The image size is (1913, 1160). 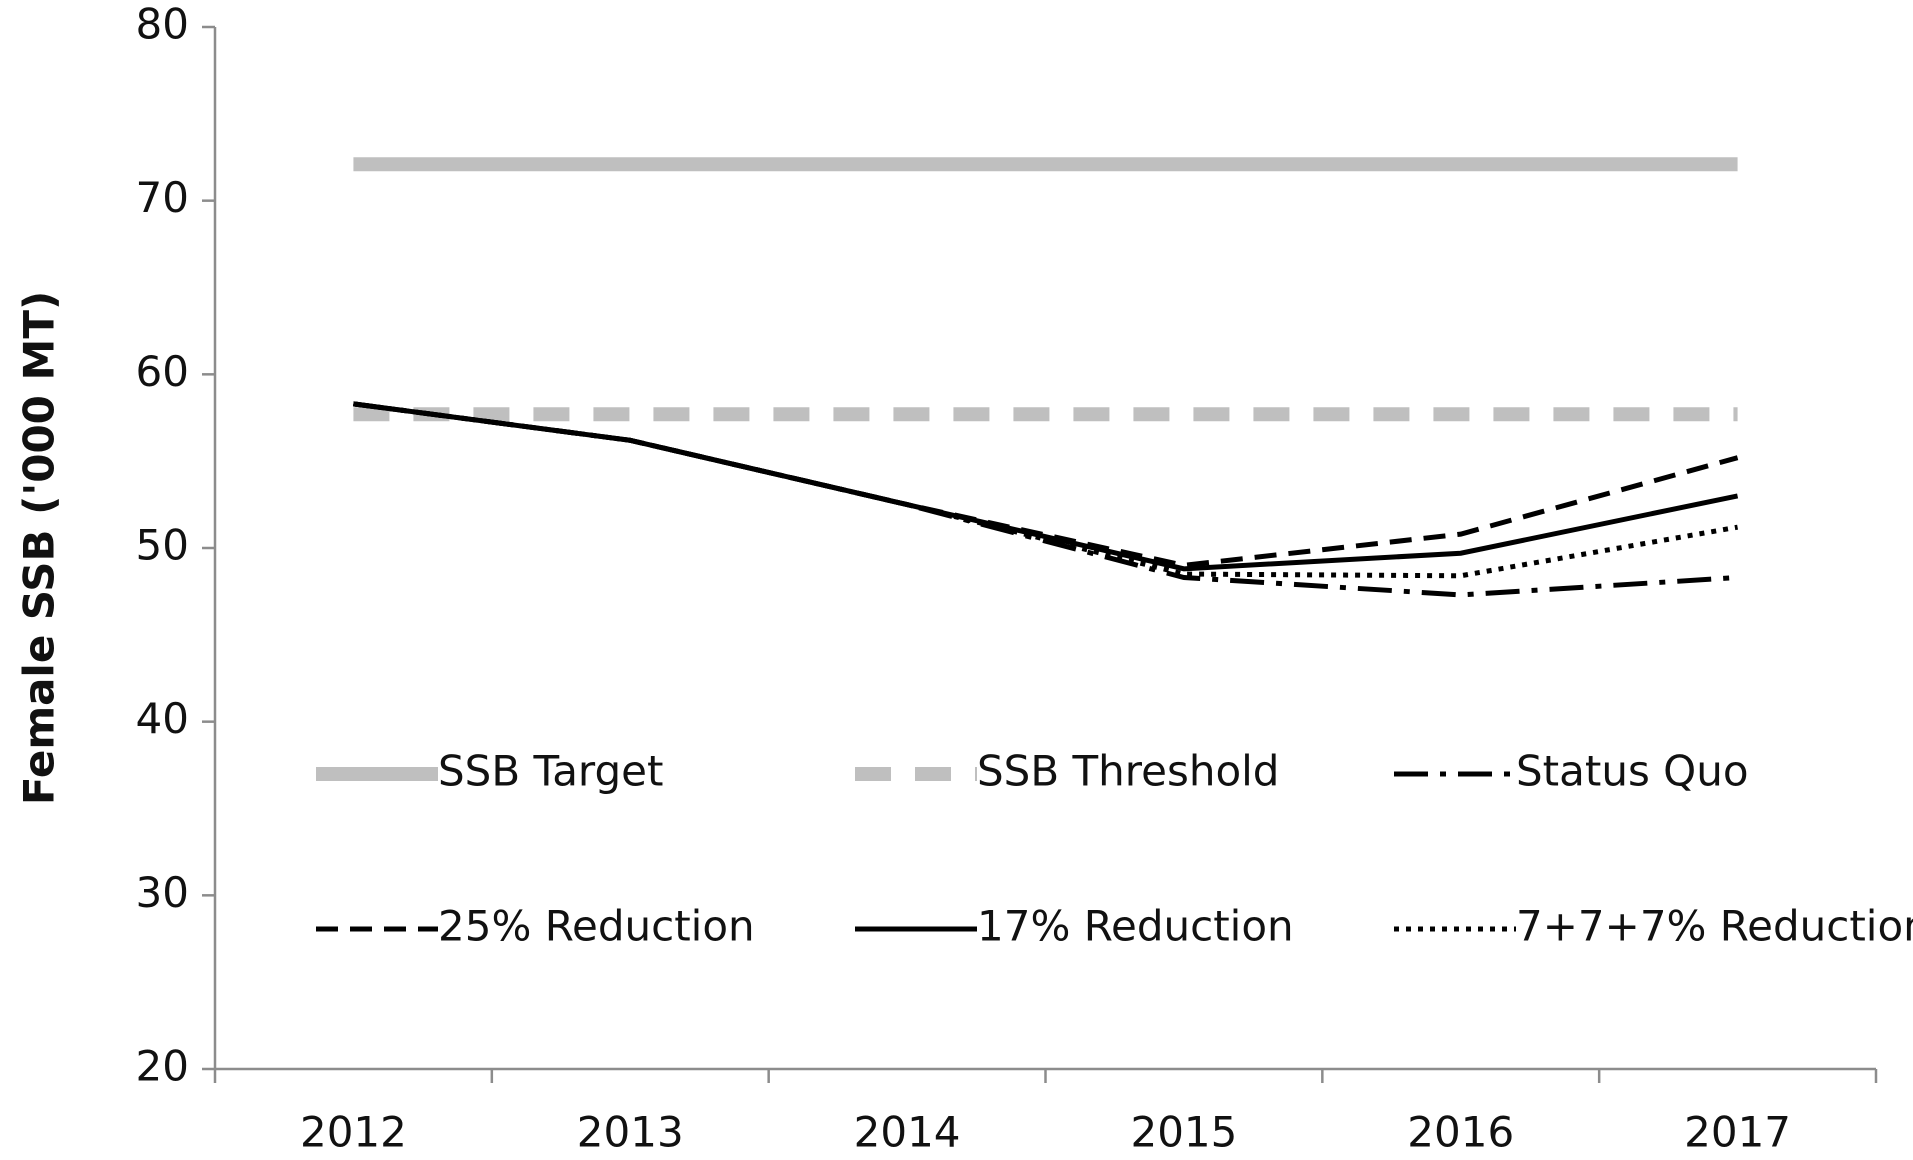 What do you see at coordinates (596, 926) in the screenshot?
I see `legend-label: 25% Reduction` at bounding box center [596, 926].